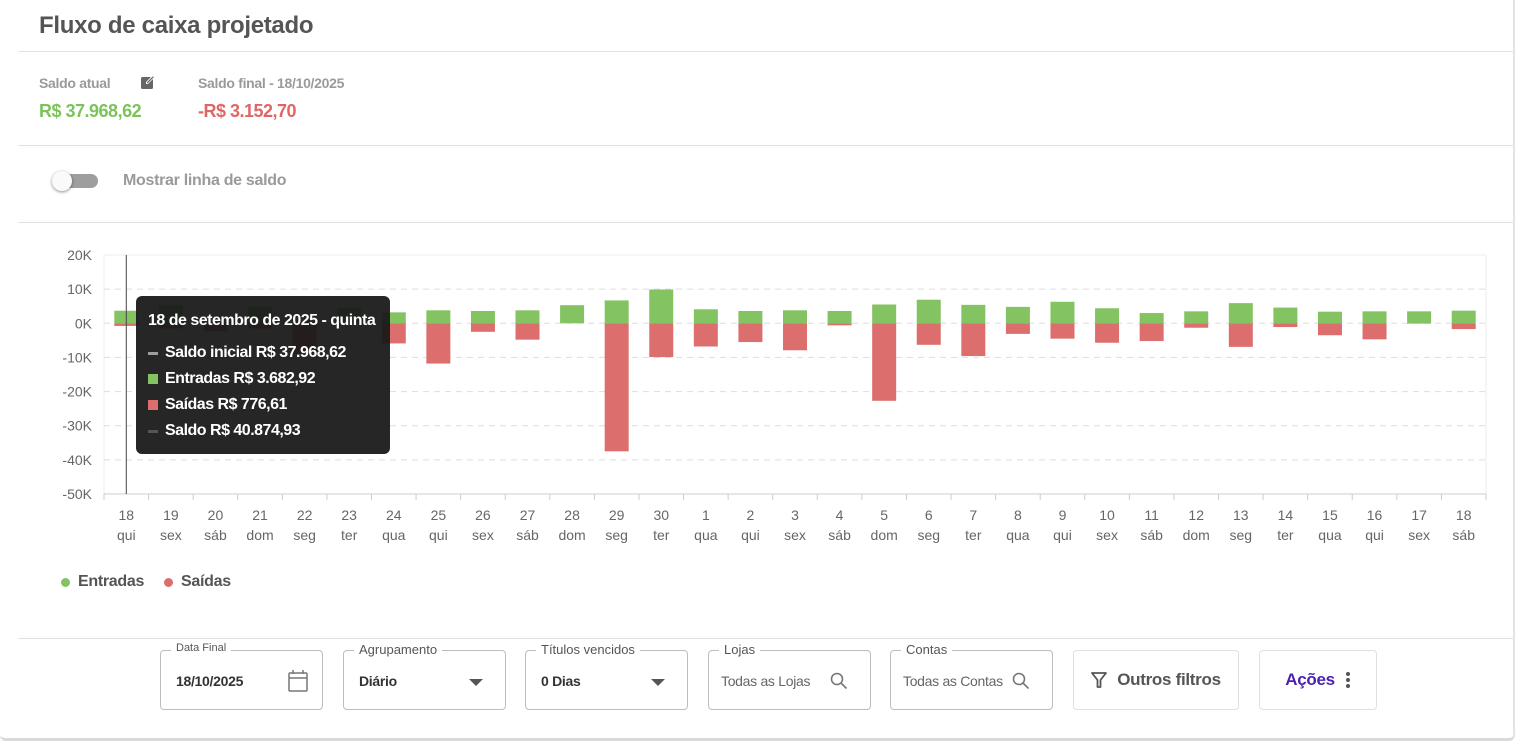 This screenshot has width=1515, height=745. Describe the element at coordinates (789, 676) in the screenshot. I see `lojas-search-field: Lojas Todas as Lojas` at that location.